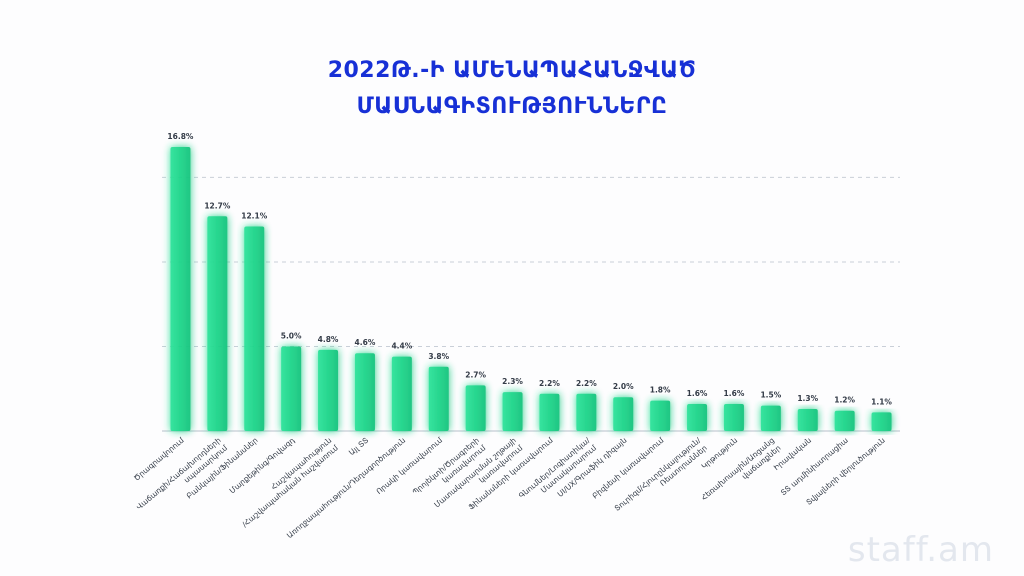  What do you see at coordinates (807, 398) in the screenshot?
I see `data-label: 1.3%` at bounding box center [807, 398].